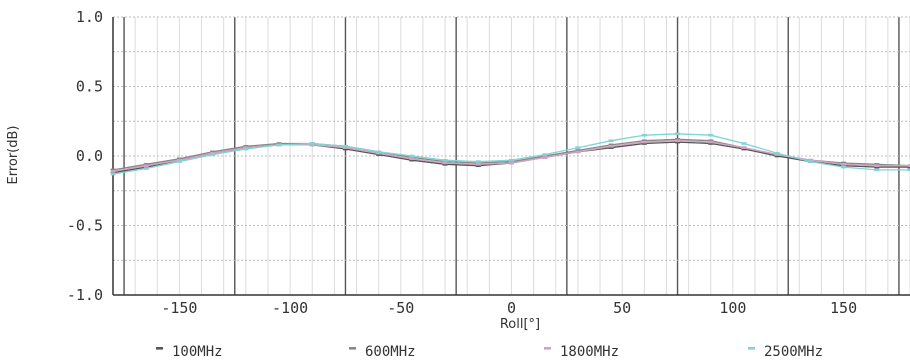 The height and width of the screenshot is (362, 910). I want to click on y-tick-label: -1.0, so click(85, 295).